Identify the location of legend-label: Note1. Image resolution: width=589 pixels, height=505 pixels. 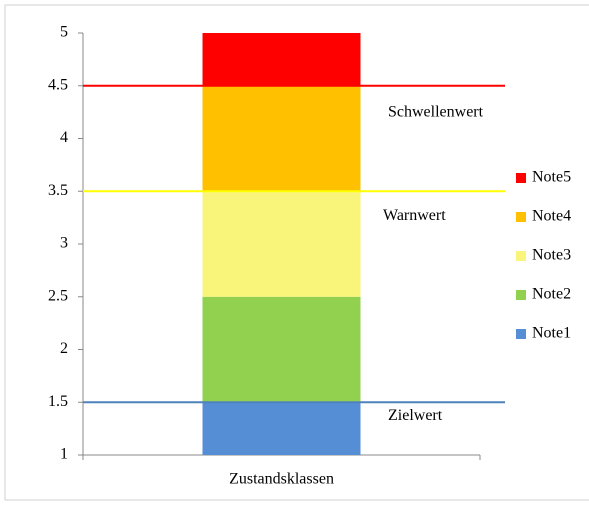
(551, 333).